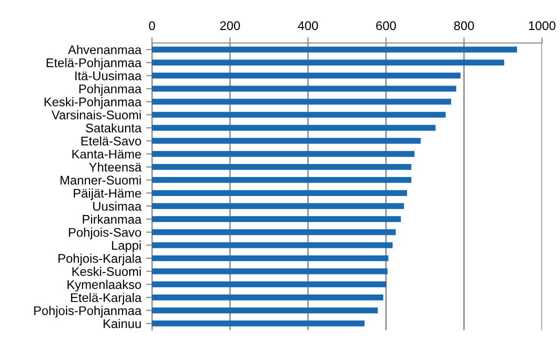  I want to click on y-tick-label: Pohjois-Karjala, so click(100, 260).